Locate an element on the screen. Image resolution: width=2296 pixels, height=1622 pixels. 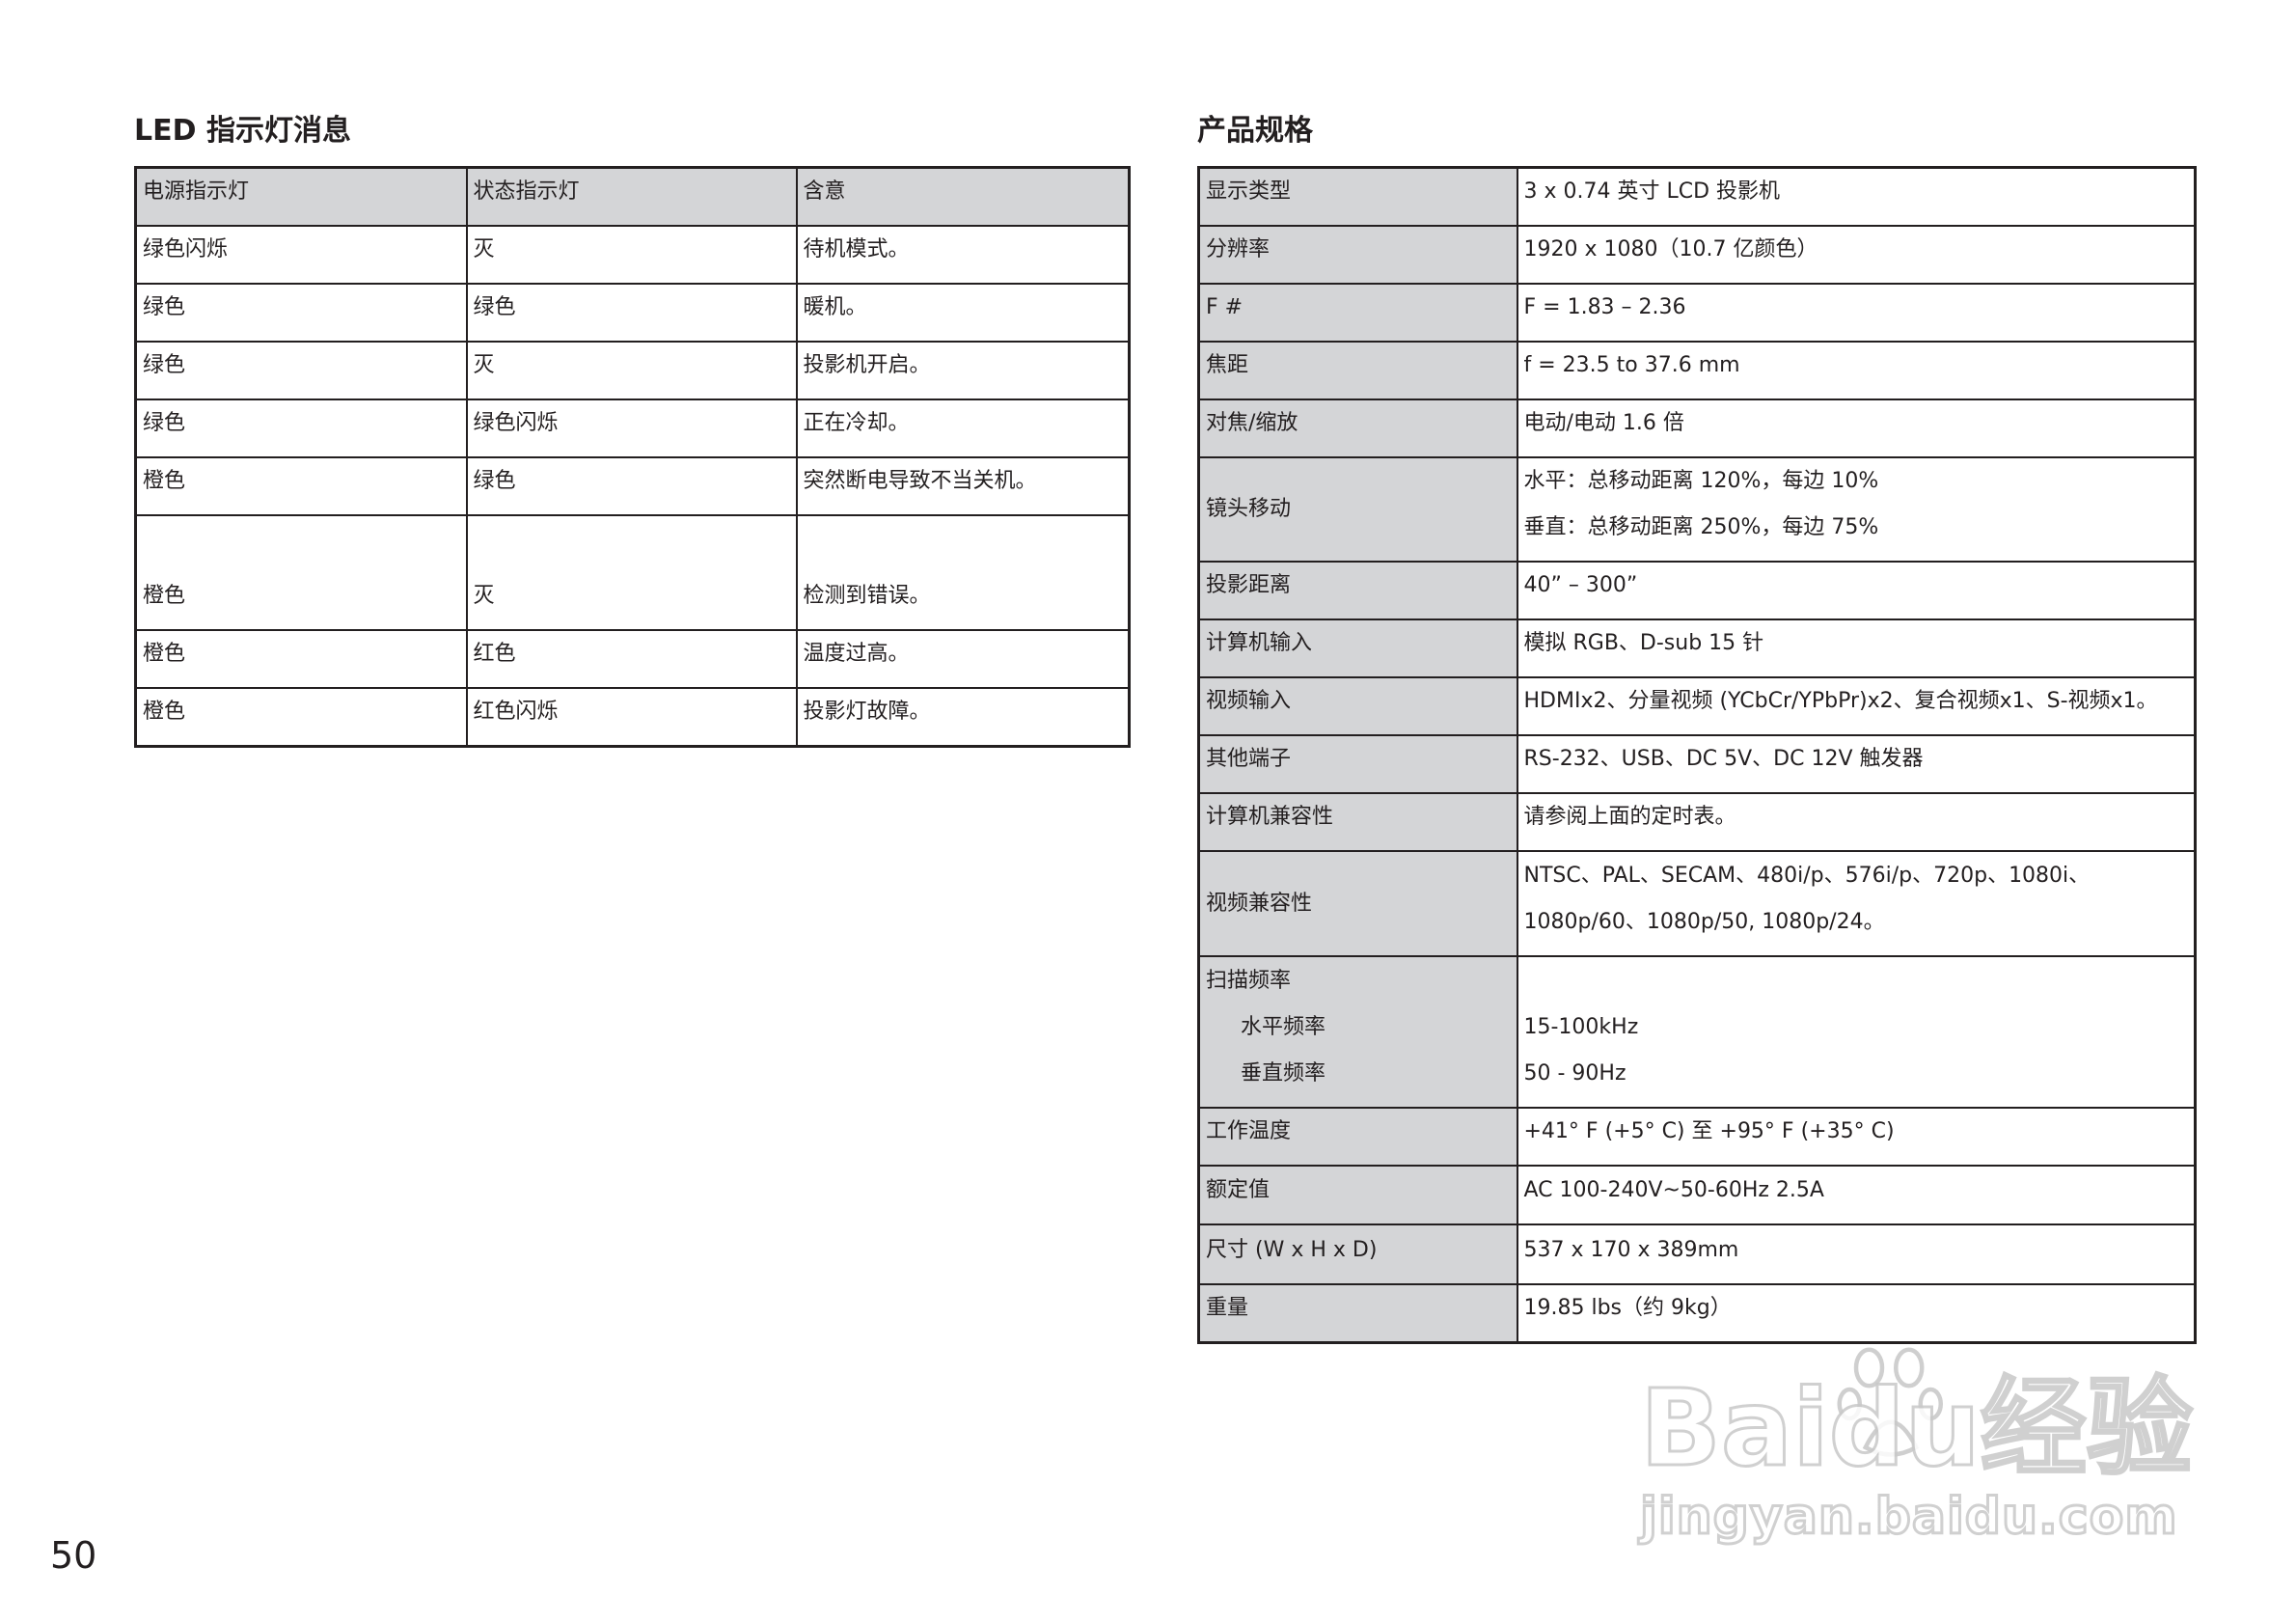
spec-row: 计算机输入 模拟 RGB、D-sub 15 针 is located at coordinates (1697, 648).